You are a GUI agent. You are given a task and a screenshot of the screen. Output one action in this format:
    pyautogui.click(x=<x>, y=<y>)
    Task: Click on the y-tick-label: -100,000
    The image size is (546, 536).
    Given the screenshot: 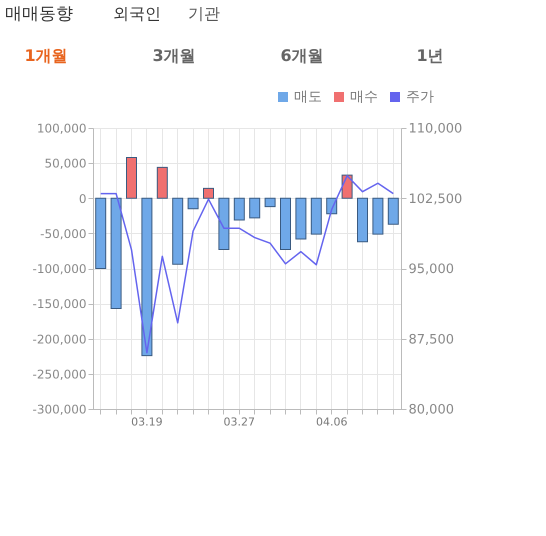 What is the action you would take?
    pyautogui.click(x=59, y=269)
    